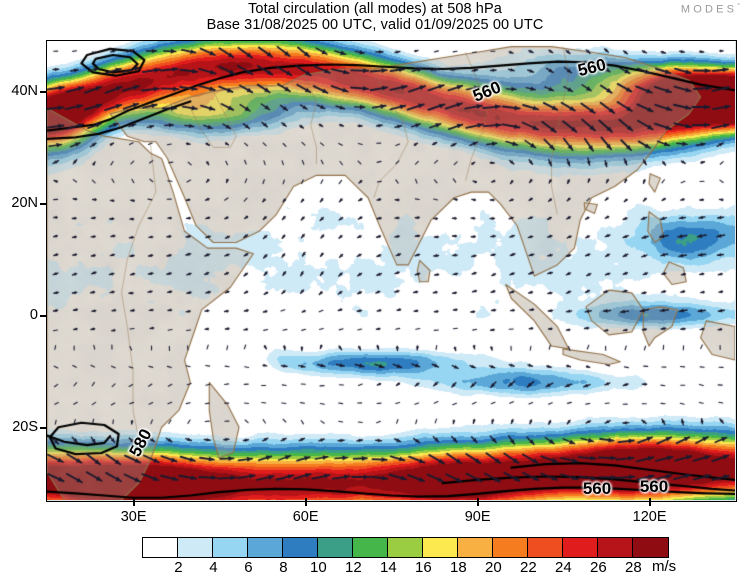 Image resolution: width=750 pixels, height=581 pixels. Describe the element at coordinates (597, 488) in the screenshot. I see `contour-label-560-3: 560` at that location.